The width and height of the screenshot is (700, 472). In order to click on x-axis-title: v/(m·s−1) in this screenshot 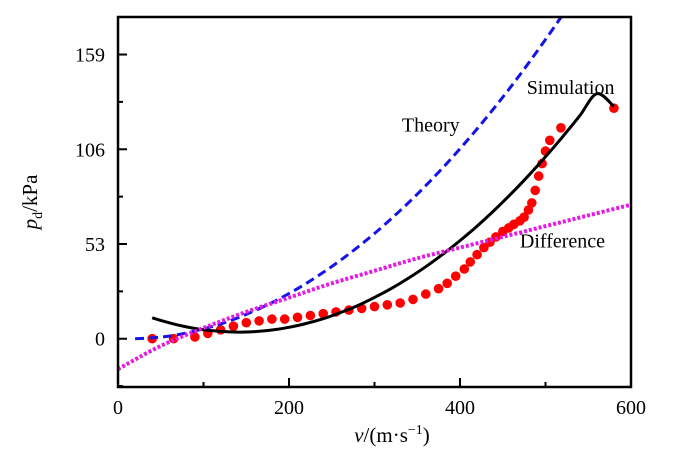, I will do `click(392, 435)`.